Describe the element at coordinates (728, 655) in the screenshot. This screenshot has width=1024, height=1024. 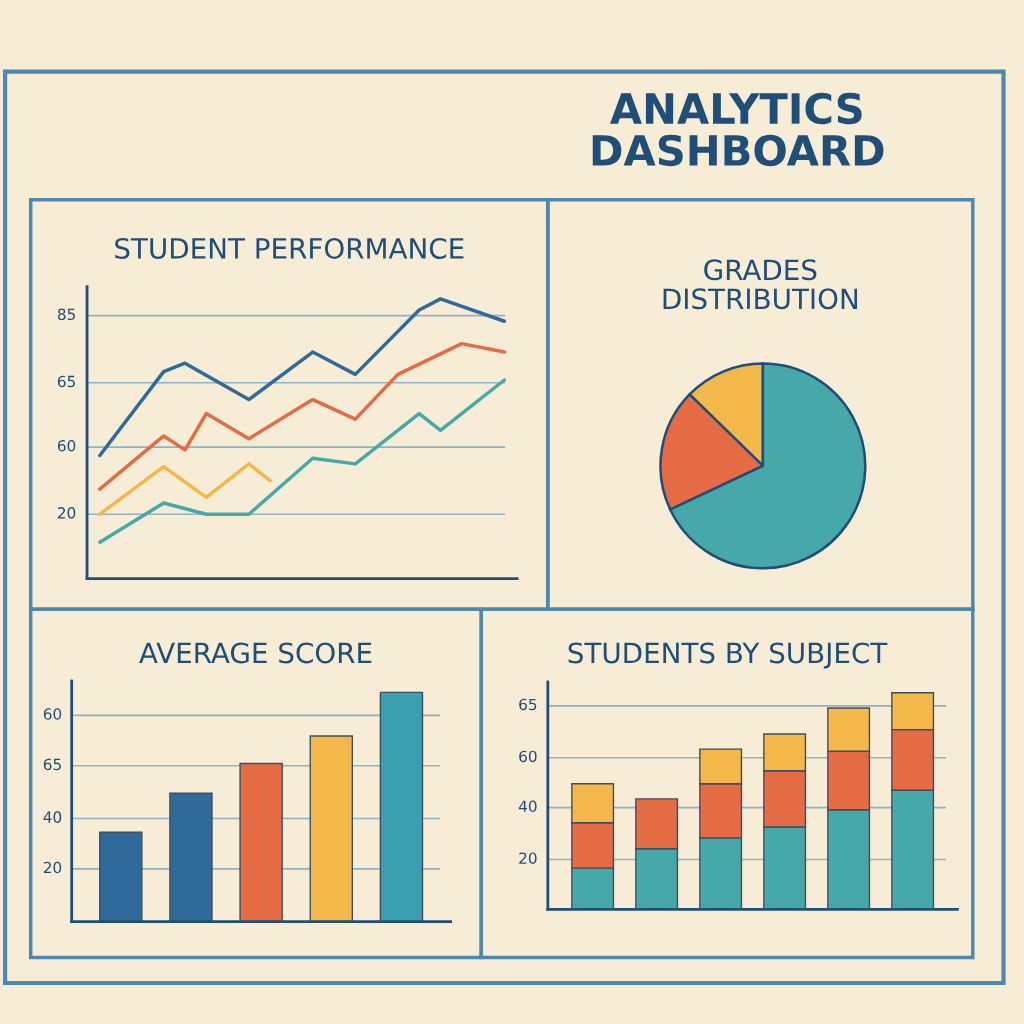
I see `chart-title: STUDENTS BY SUBJECT` at that location.